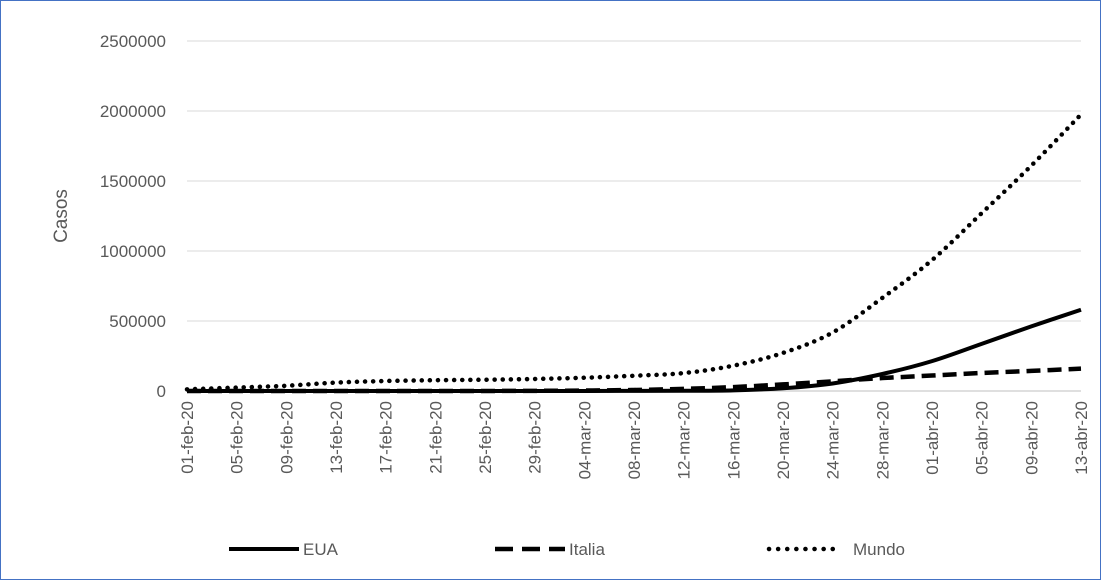  What do you see at coordinates (535, 437) in the screenshot?
I see `x-tick-label: 29-feb-20` at bounding box center [535, 437].